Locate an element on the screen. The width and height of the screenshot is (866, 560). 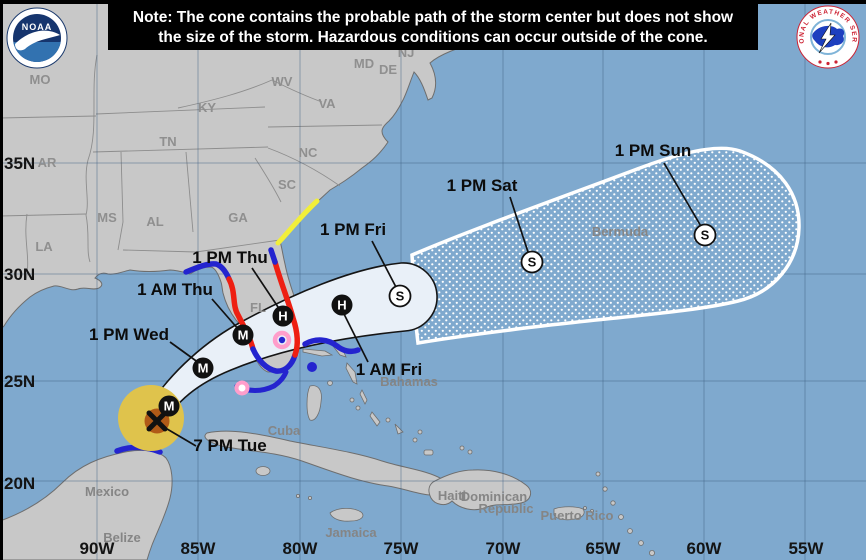
time-label-1pm-fri: 1 PM Fri is located at coordinates (353, 229).